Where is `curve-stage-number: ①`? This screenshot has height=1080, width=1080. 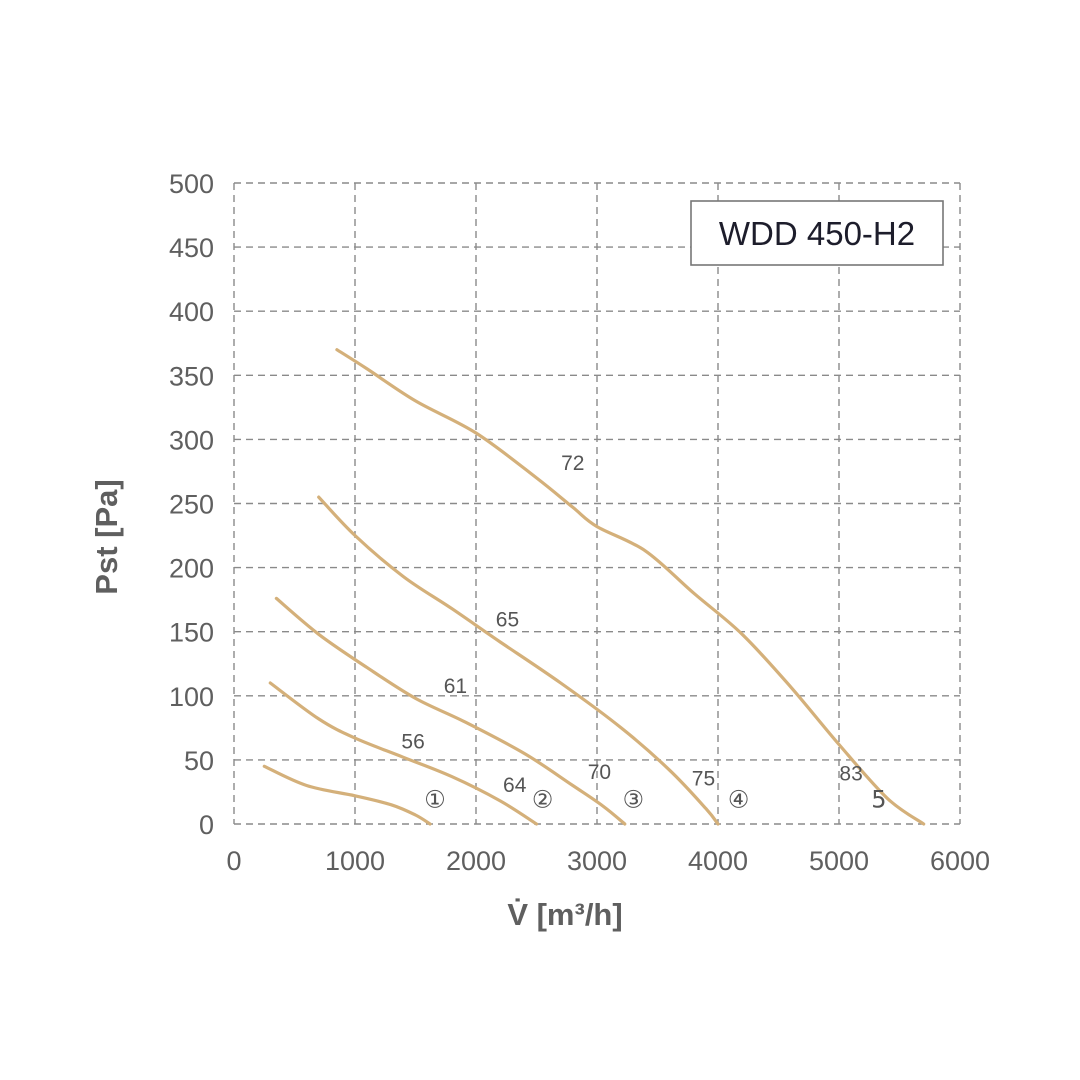
curve-stage-number: ① is located at coordinates (435, 800).